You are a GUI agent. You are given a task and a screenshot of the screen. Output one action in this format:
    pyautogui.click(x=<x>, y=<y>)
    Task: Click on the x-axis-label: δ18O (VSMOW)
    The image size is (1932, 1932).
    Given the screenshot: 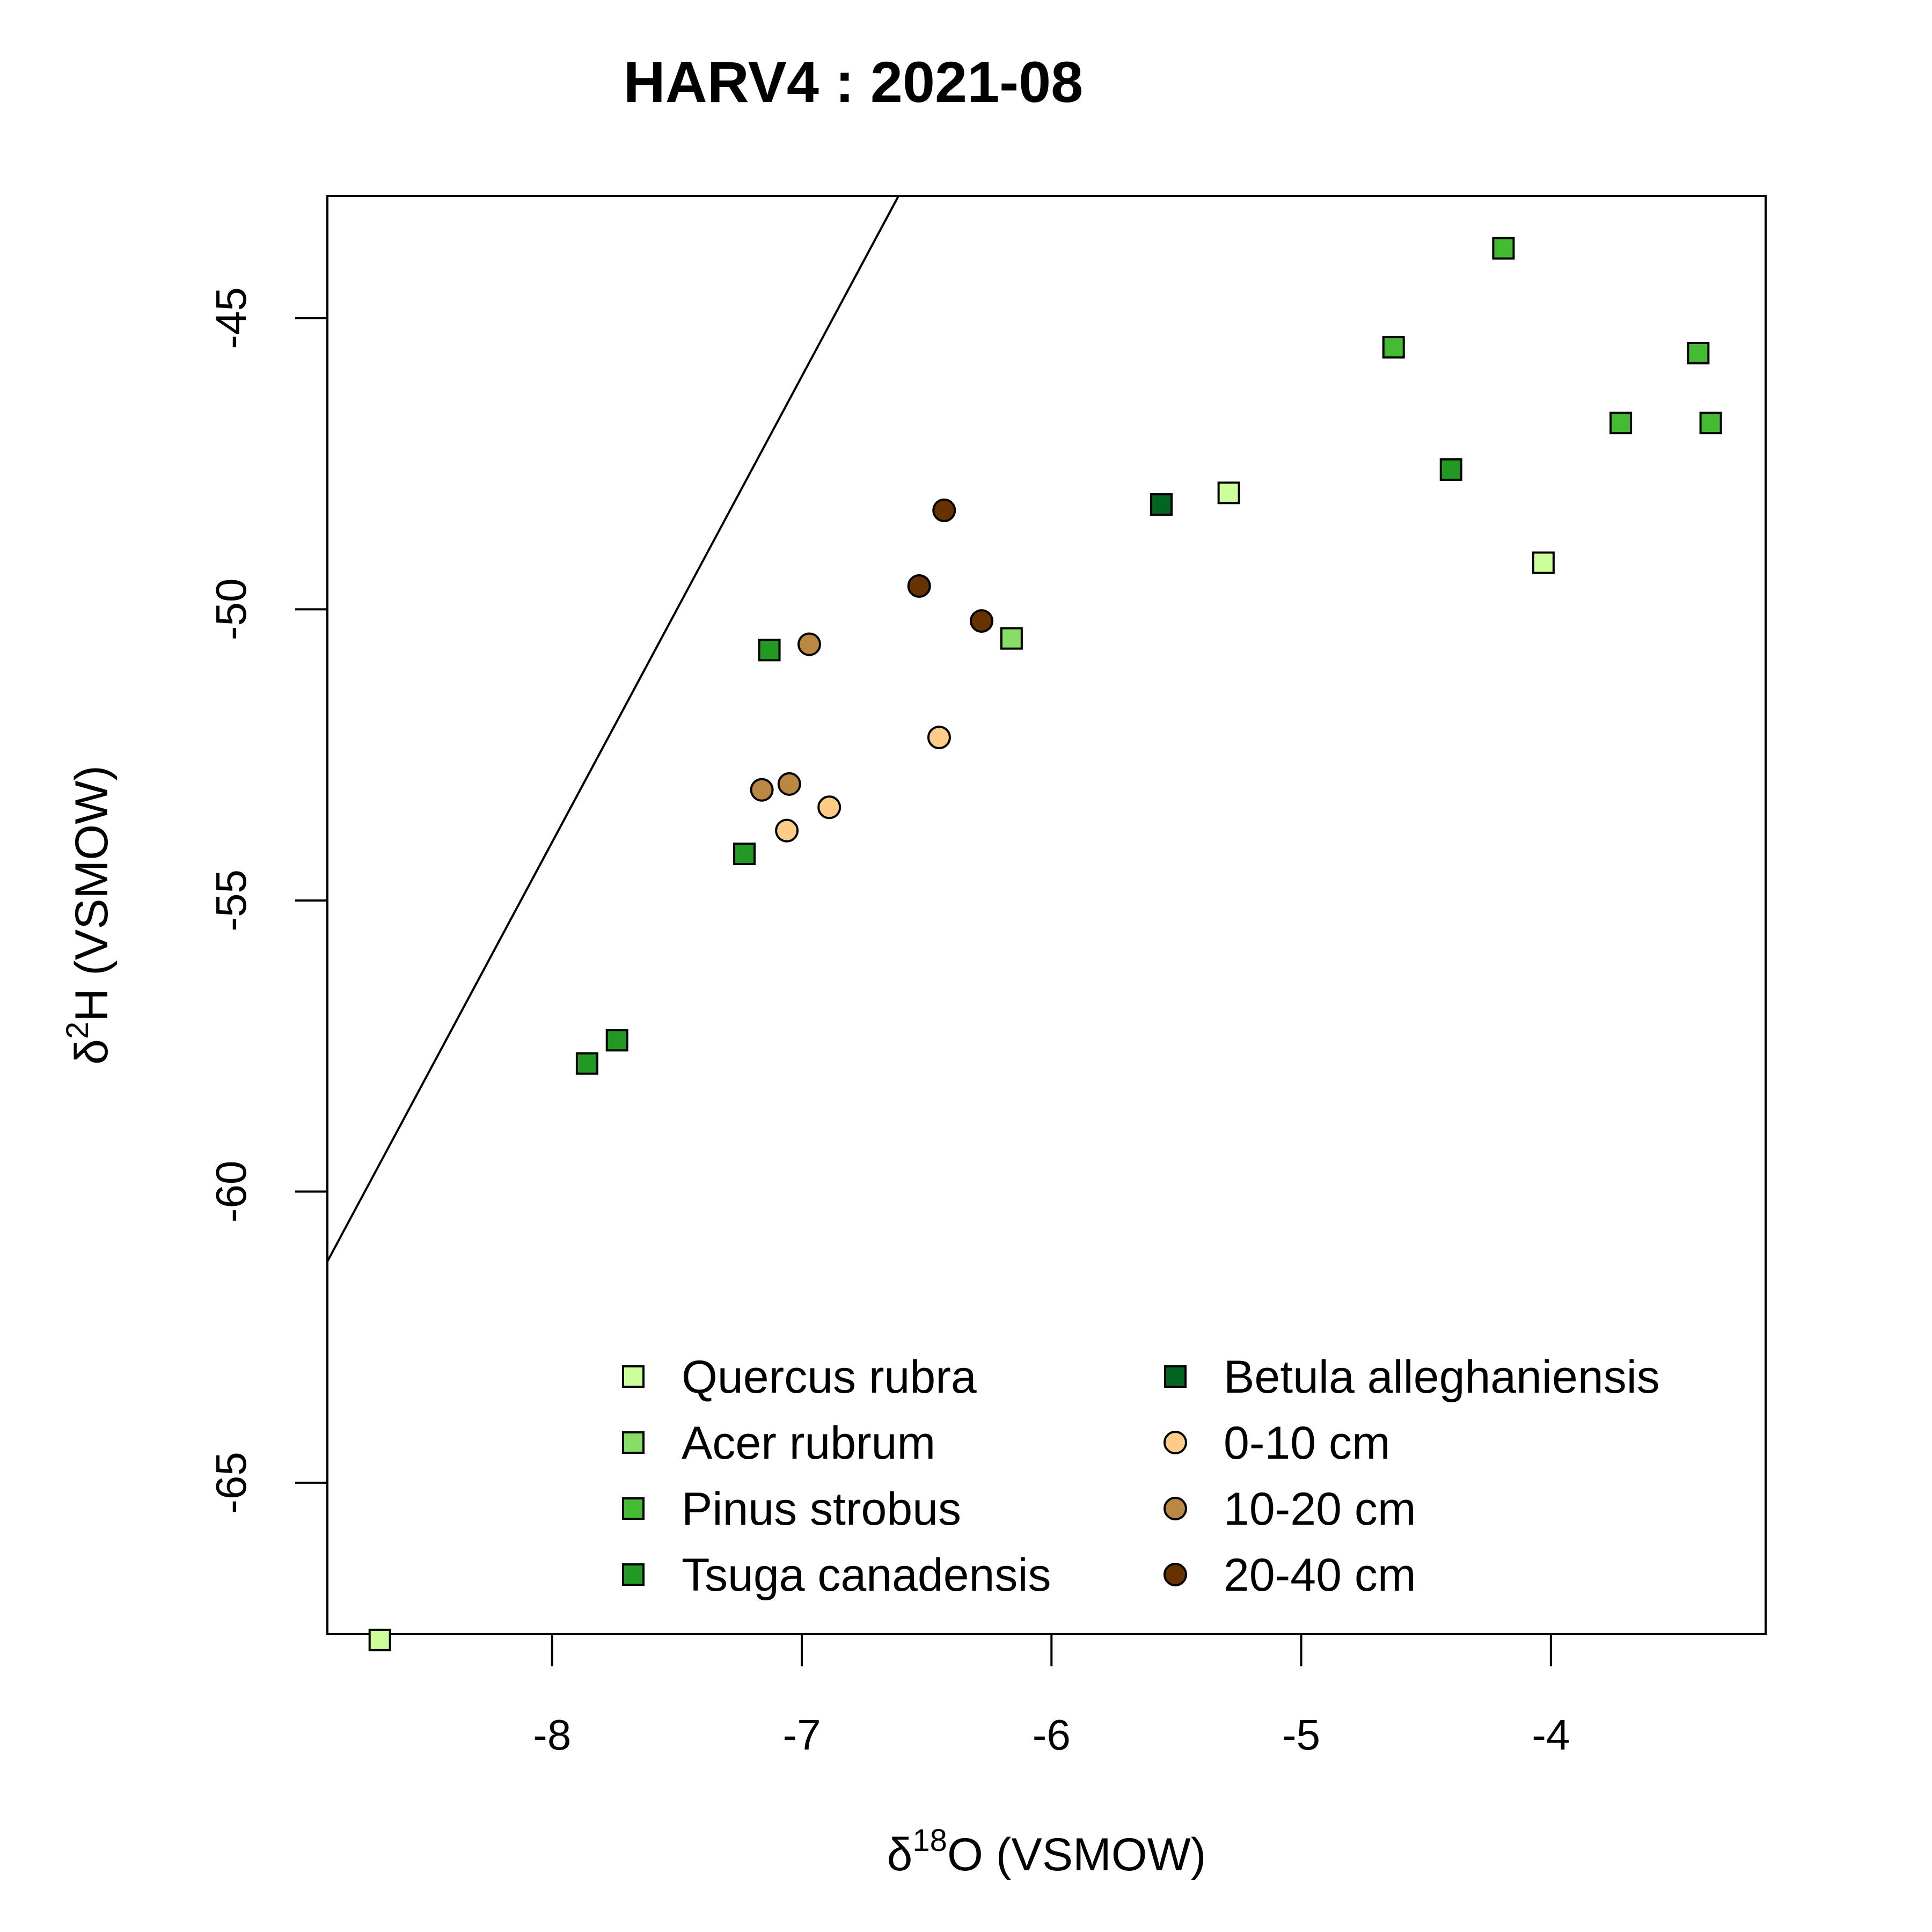 What is the action you would take?
    pyautogui.click(x=1046, y=1851)
    